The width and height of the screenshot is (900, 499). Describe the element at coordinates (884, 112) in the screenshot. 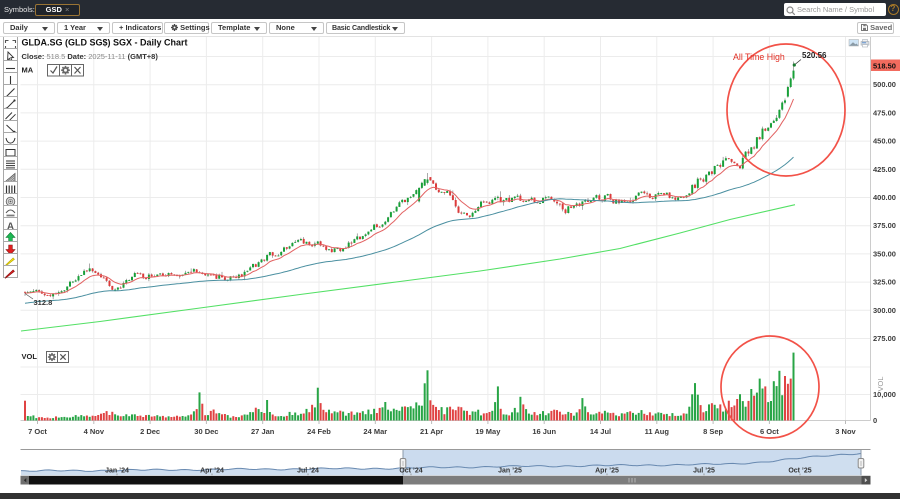

I see `svg-text: 475.00` at that location.